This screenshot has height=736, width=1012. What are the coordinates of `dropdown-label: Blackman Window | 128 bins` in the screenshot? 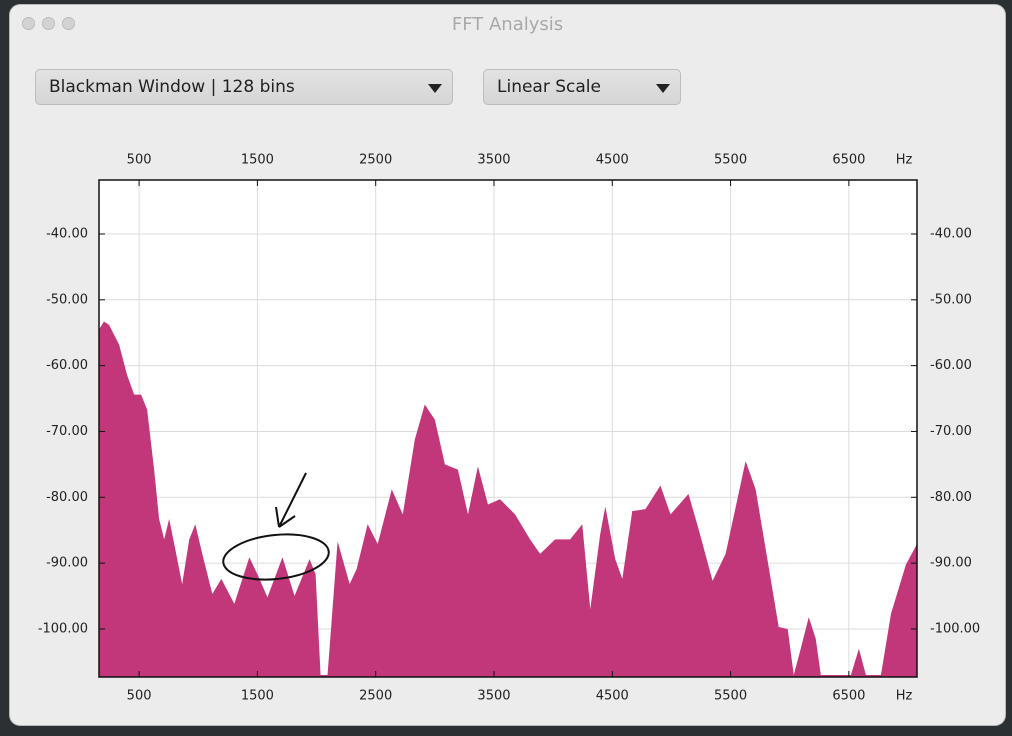 It's located at (172, 87).